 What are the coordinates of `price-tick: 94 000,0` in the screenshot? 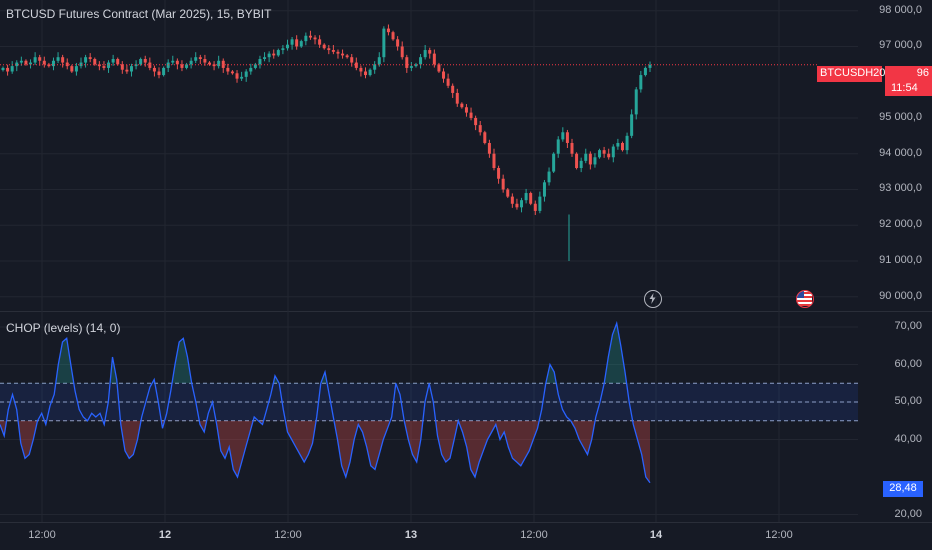 It's located at (900, 152).